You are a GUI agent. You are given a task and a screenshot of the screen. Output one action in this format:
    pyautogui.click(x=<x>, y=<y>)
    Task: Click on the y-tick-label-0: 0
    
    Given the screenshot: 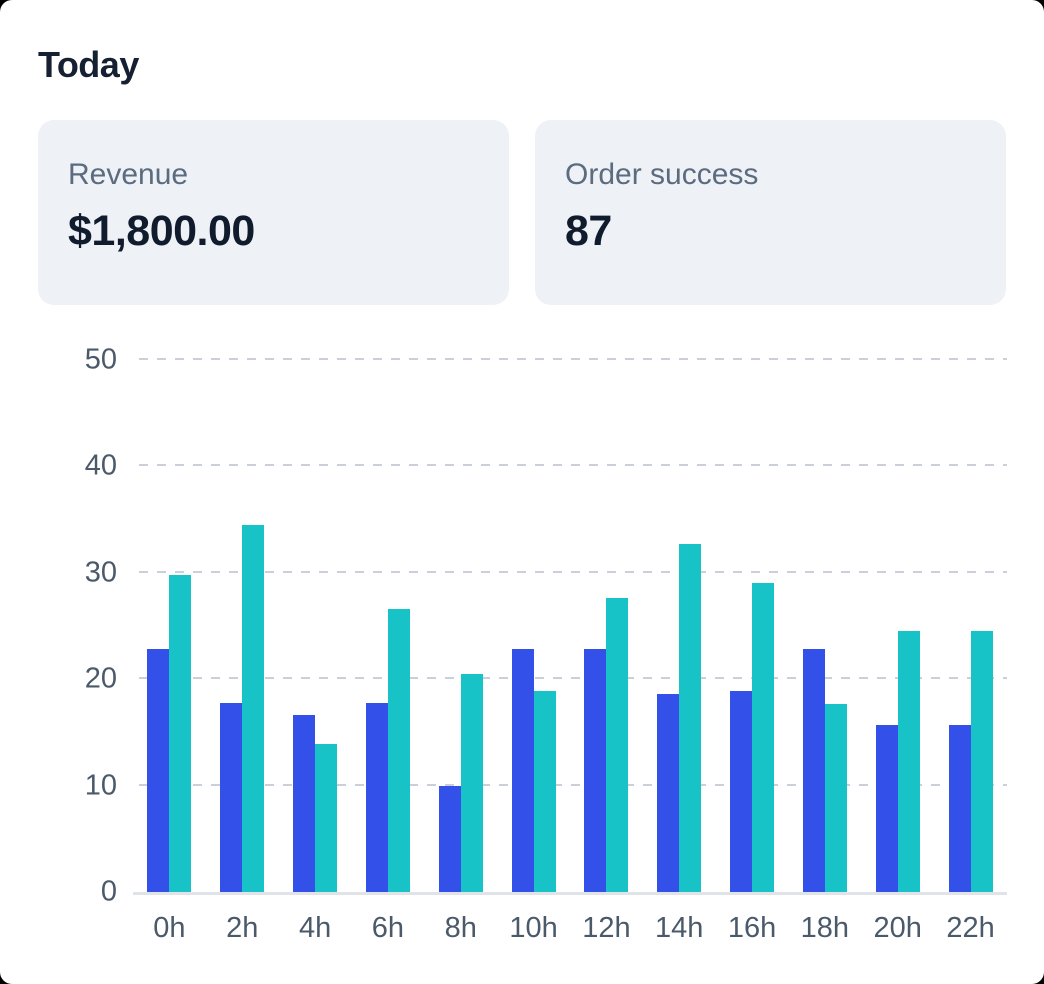 What is the action you would take?
    pyautogui.click(x=108, y=891)
    